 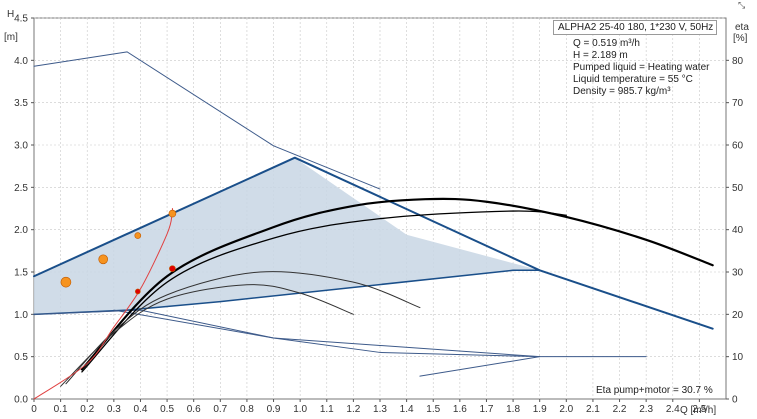 What do you see at coordinates (10, 14) in the screenshot?
I see `y-axis-label: H` at bounding box center [10, 14].